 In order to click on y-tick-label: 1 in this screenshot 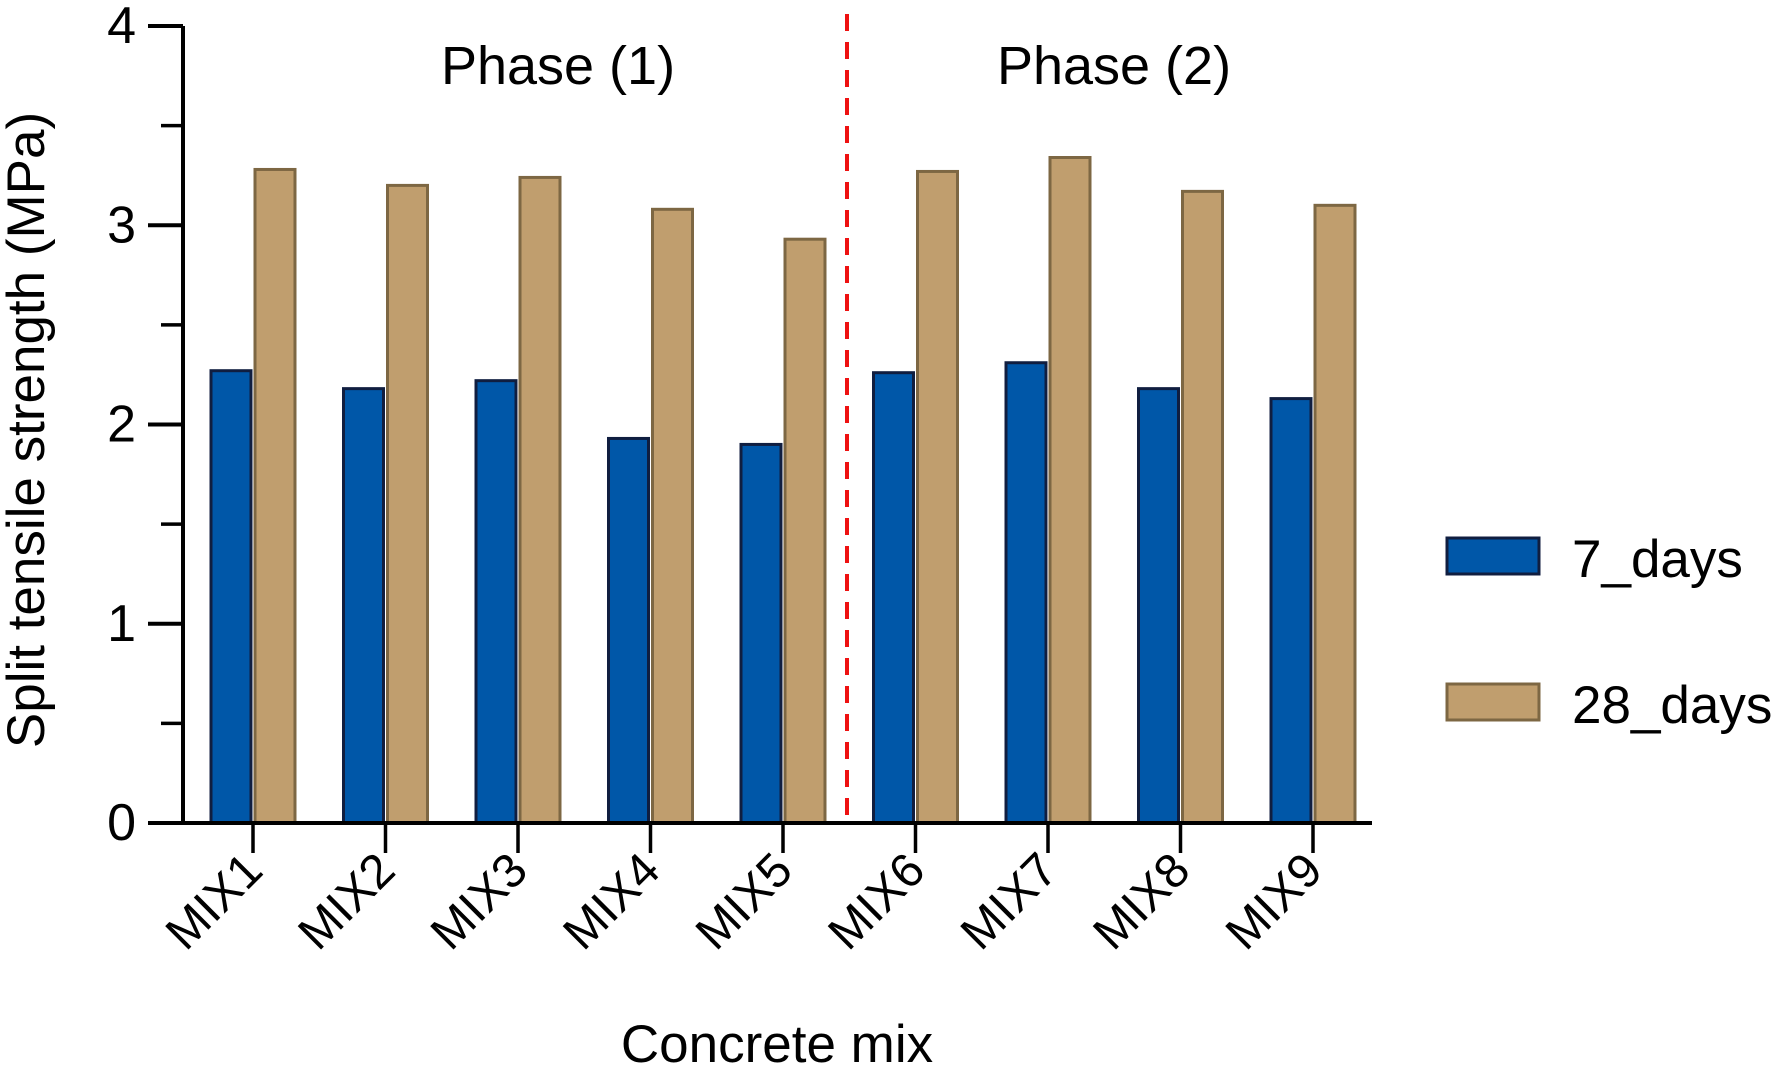, I will do `click(121, 624)`.